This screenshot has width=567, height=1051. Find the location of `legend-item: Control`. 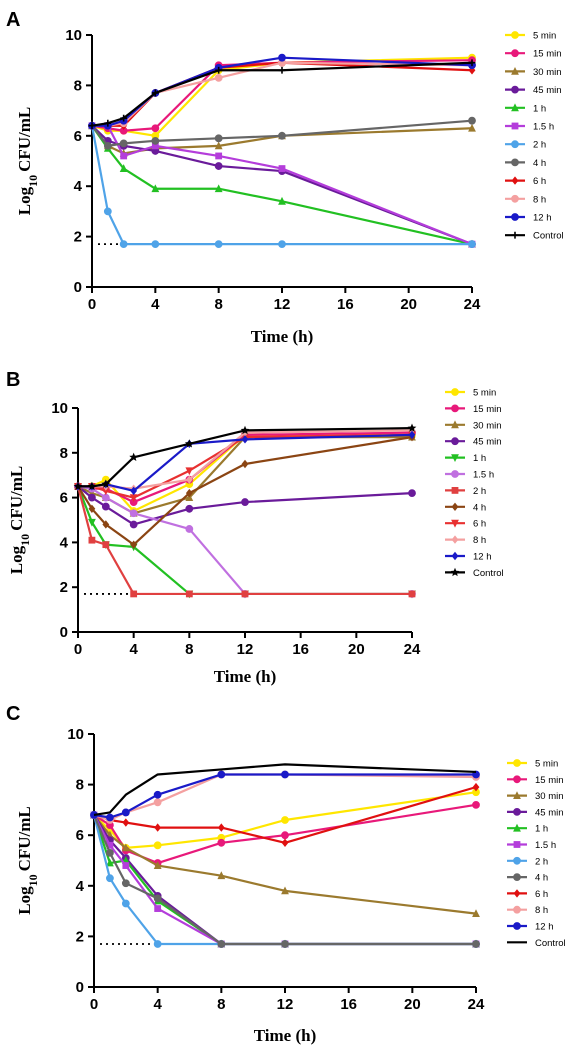

legend-item: Control is located at coordinates (536, 943).